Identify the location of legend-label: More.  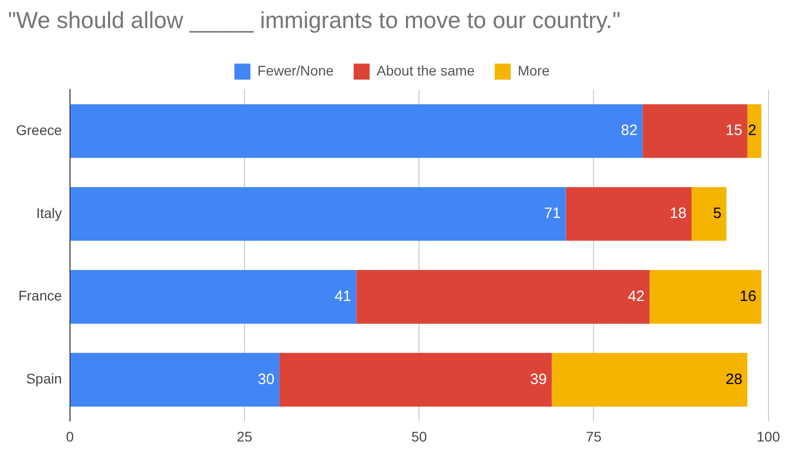
(534, 70).